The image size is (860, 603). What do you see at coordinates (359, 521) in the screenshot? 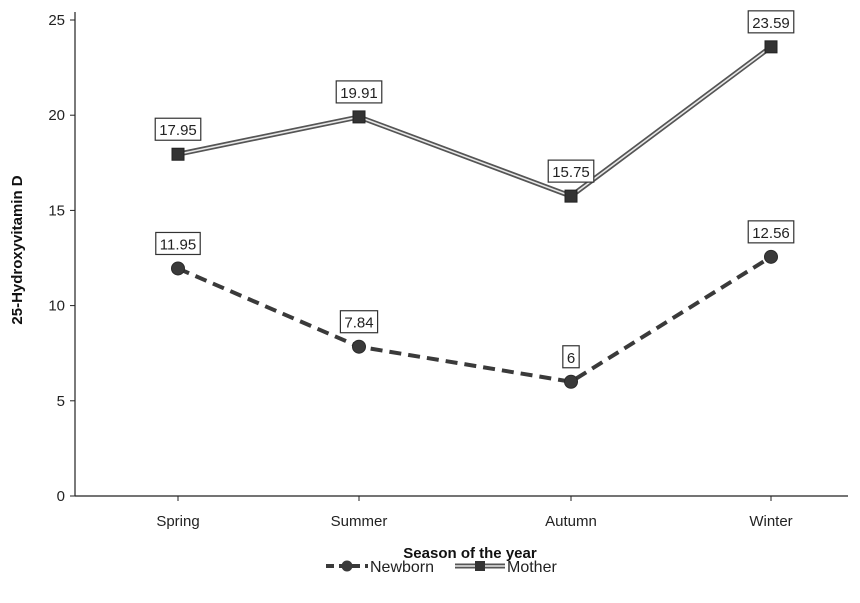
I see `x-tick-label: Summer` at bounding box center [359, 521].